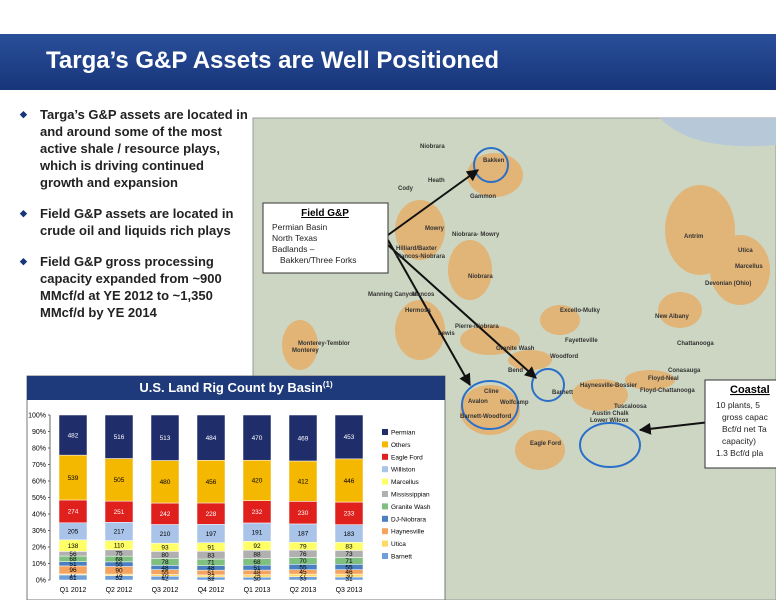 This screenshot has width=776, height=600. Describe the element at coordinates (211, 579) in the screenshot. I see `data-label: 32` at that location.